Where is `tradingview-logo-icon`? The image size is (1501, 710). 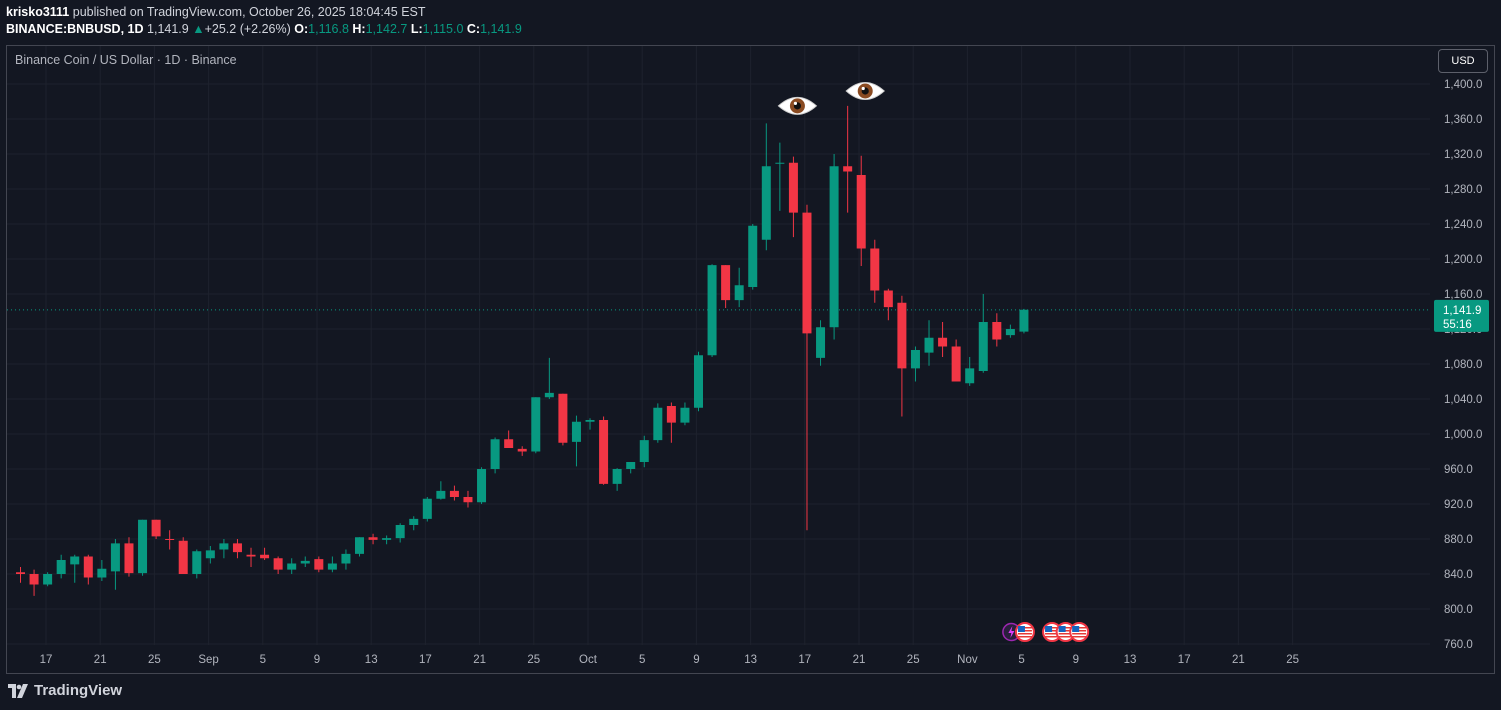
tradingview-logo-icon is located at coordinates (18, 690).